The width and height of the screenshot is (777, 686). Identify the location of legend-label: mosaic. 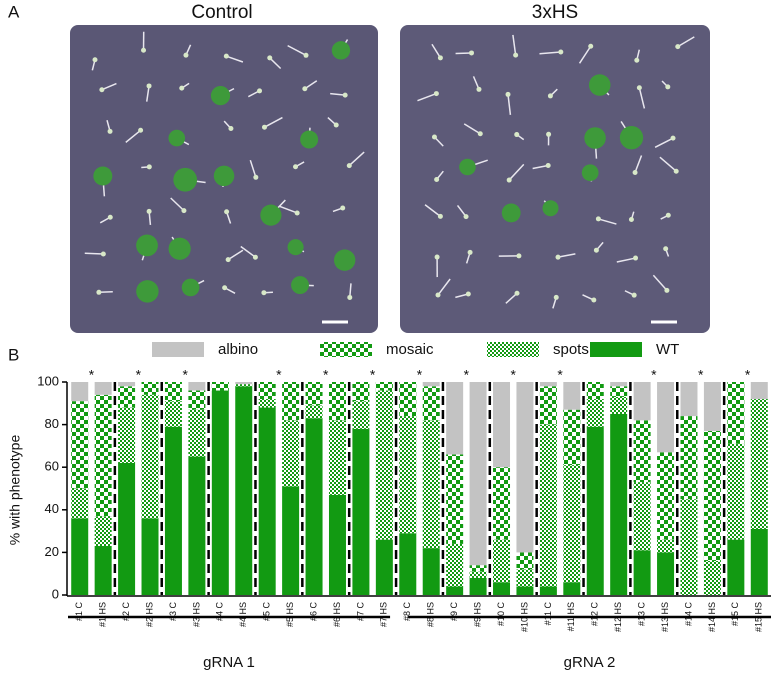
(410, 349).